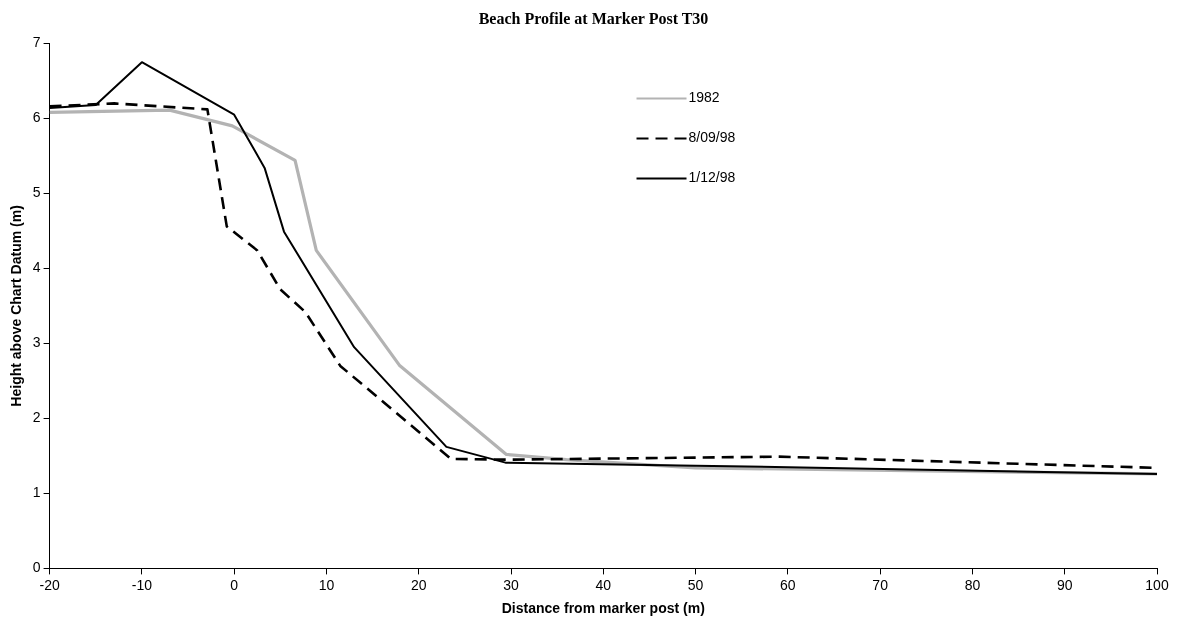 The image size is (1187, 626). What do you see at coordinates (36, 492) in the screenshot?
I see `y-tick-label: 1` at bounding box center [36, 492].